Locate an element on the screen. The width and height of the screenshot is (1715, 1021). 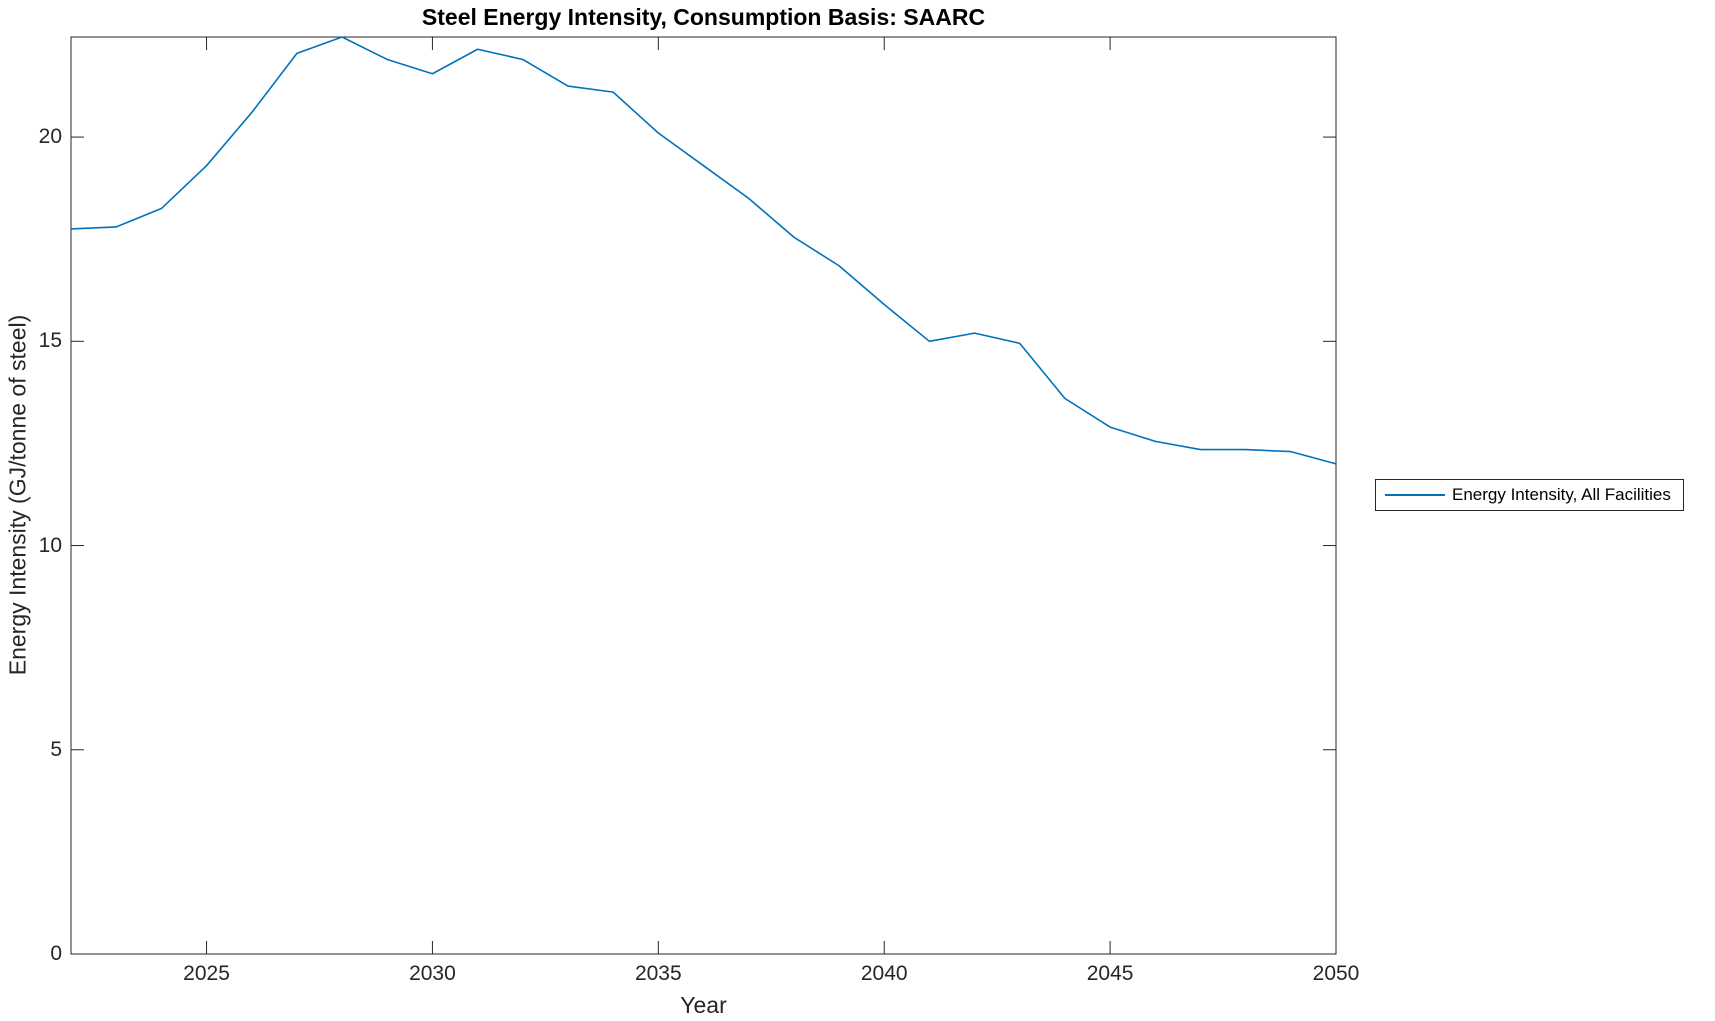
x-tick-label: 2050 is located at coordinates (1336, 973).